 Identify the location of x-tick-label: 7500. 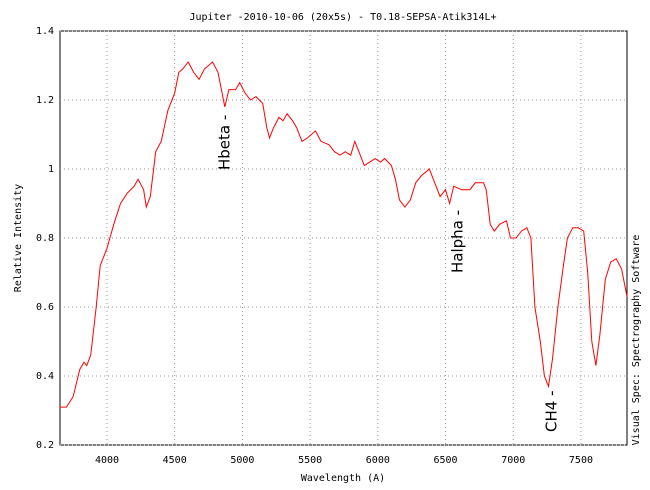
(581, 460).